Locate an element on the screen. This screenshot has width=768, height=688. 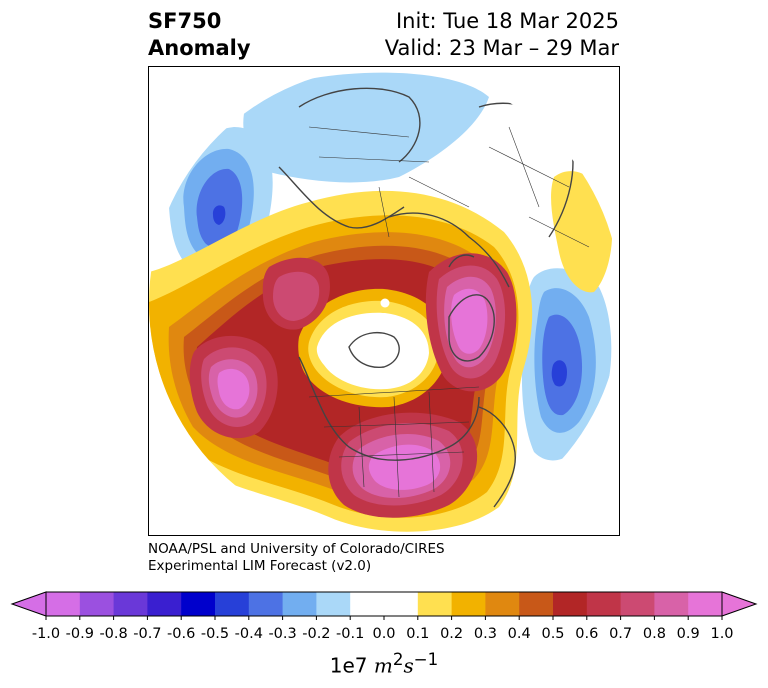
units-s: s is located at coordinates (408, 665).